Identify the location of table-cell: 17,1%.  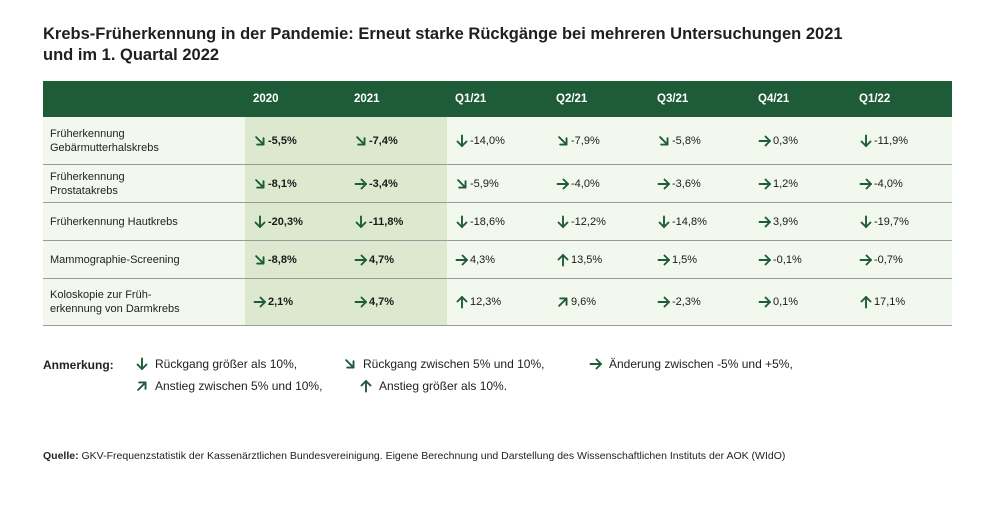
(901, 302).